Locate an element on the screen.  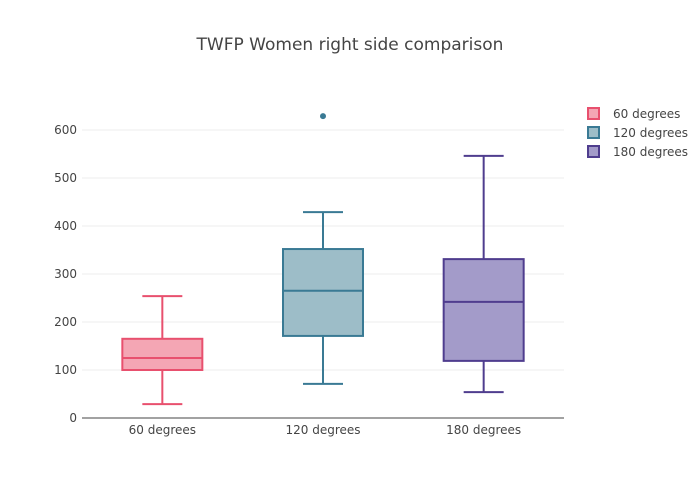
chart-title: TWFP Women right side comparison is located at coordinates (350, 45).